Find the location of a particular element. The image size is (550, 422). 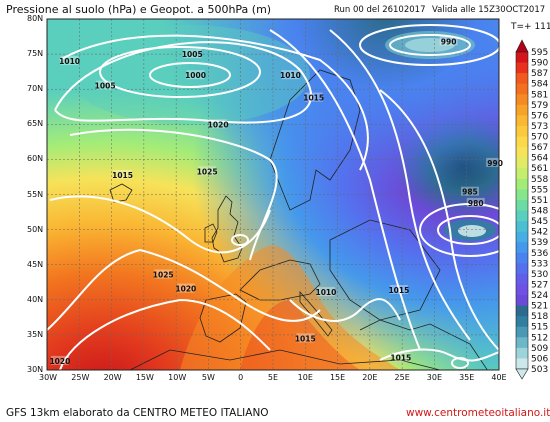

run-info: Run 00 del 26102017 is located at coordinates (380, 10).